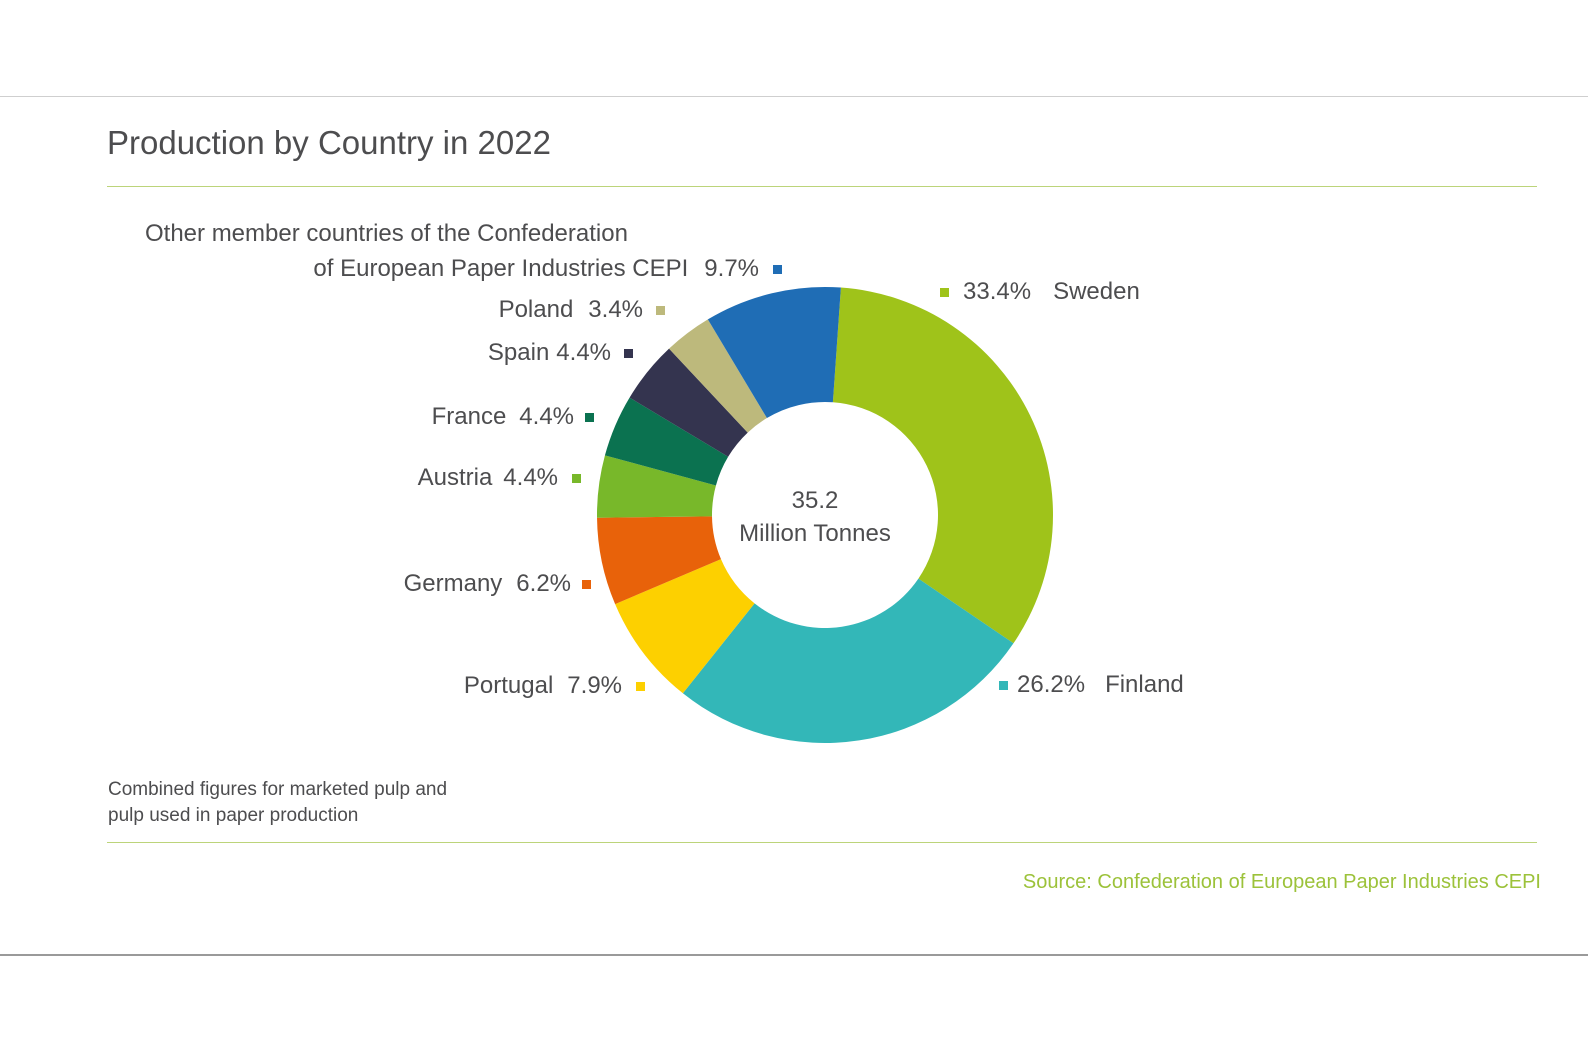  I want to click on label-france: France 4.4%, so click(513, 417).